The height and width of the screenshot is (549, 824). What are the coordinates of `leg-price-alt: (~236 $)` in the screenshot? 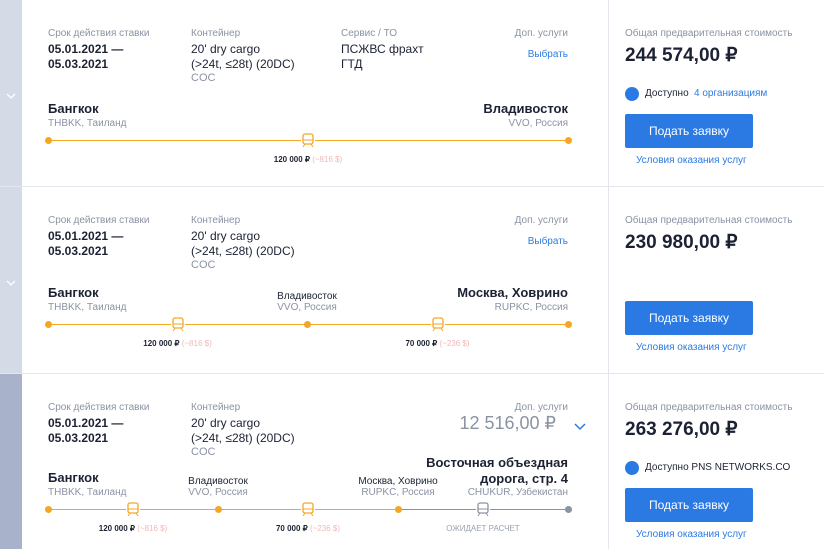 It's located at (453, 343).